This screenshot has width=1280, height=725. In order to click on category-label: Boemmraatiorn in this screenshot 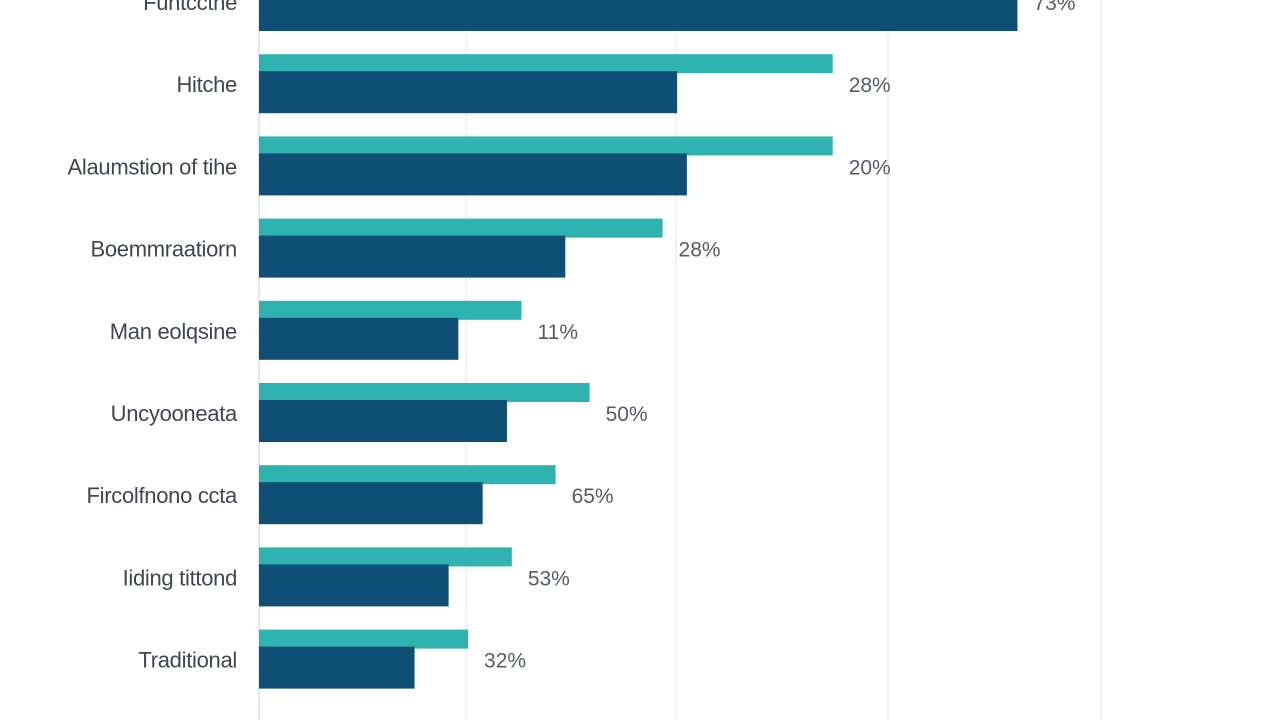, I will do `click(164, 249)`.